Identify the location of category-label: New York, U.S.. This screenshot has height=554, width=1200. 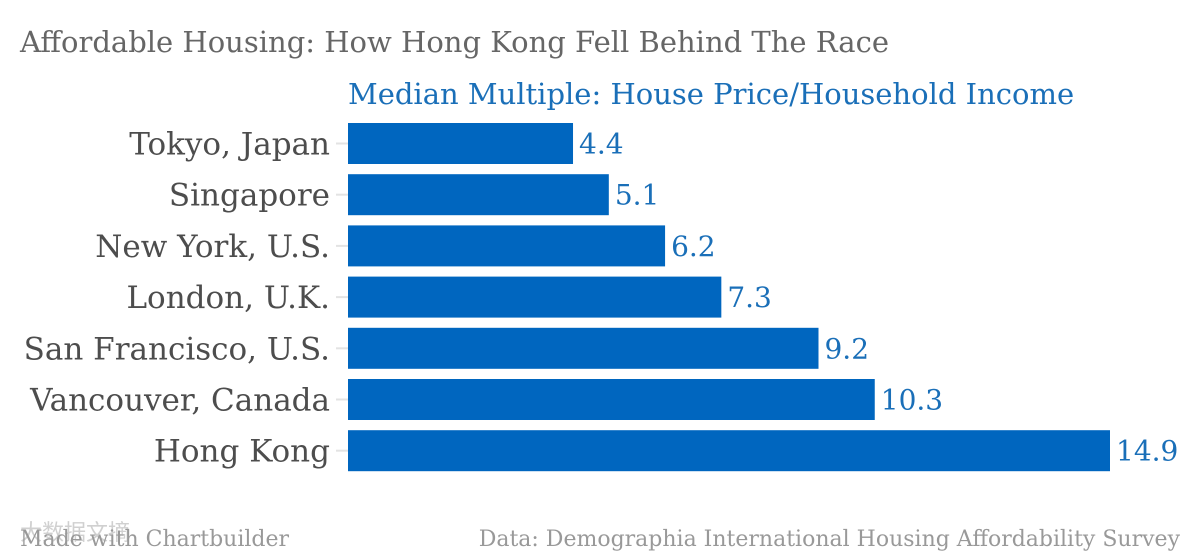
(212, 247).